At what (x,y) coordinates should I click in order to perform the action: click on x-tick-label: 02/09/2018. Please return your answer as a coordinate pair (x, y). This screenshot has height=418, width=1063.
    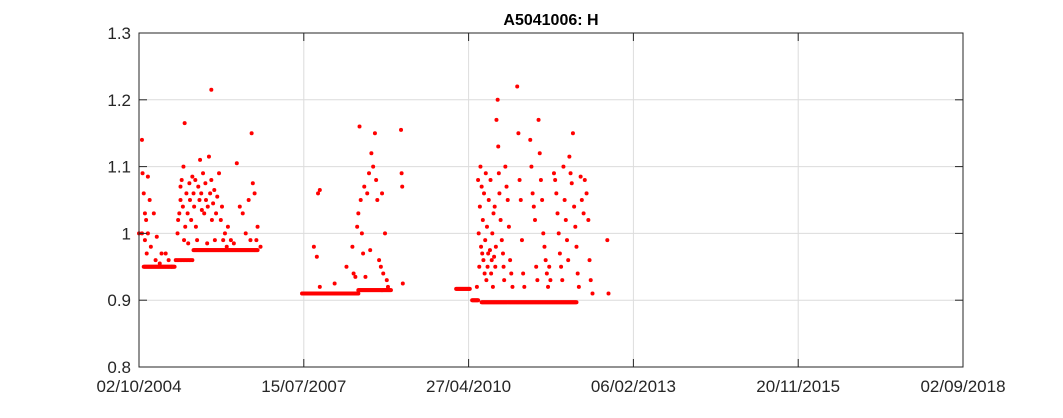
    Looking at the image, I should click on (962, 386).